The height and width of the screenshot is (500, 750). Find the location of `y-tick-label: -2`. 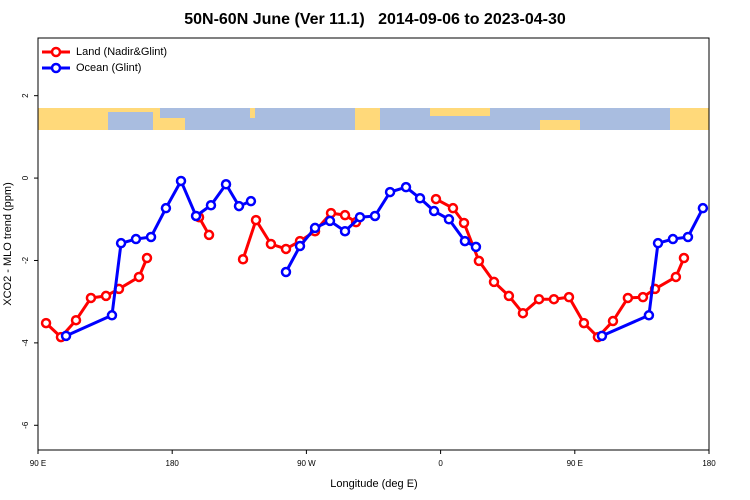

y-tick-label: -2 is located at coordinates (25, 260).